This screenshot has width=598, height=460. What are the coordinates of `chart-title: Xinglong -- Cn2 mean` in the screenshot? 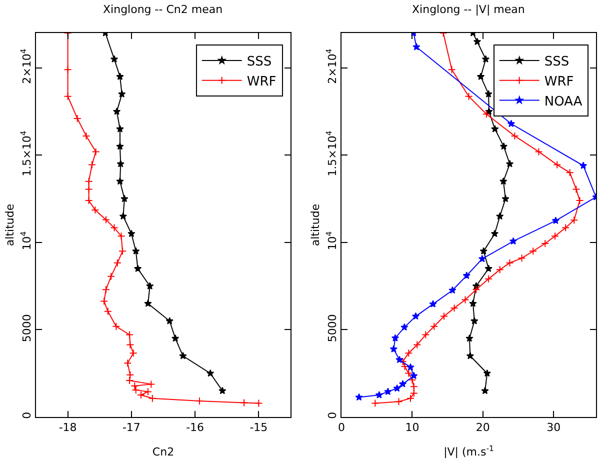 It's located at (163, 9).